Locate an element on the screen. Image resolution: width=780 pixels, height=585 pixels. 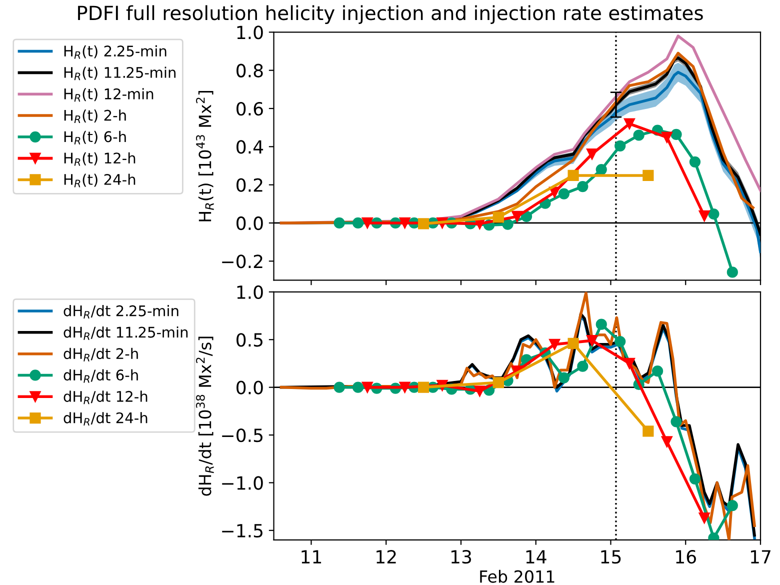
legend-label: H$_{R}$(t) 2.25-min is located at coordinates (115, 52).